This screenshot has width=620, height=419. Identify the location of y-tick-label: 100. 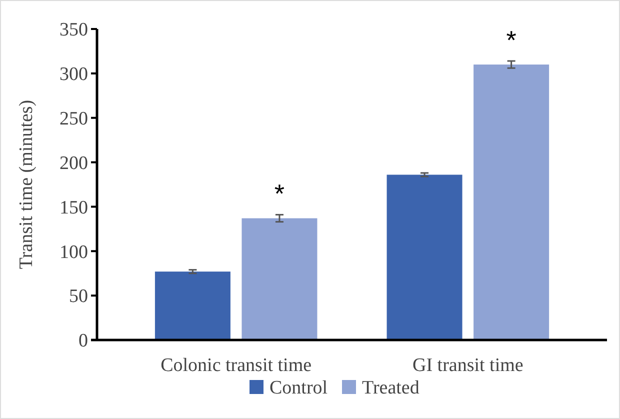
(74, 252).